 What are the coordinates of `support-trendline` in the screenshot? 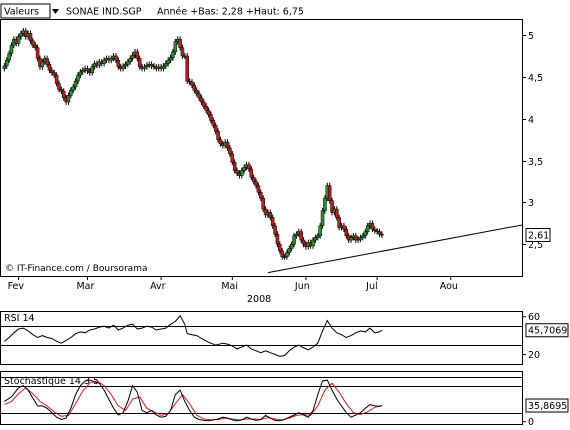 It's located at (395, 249).